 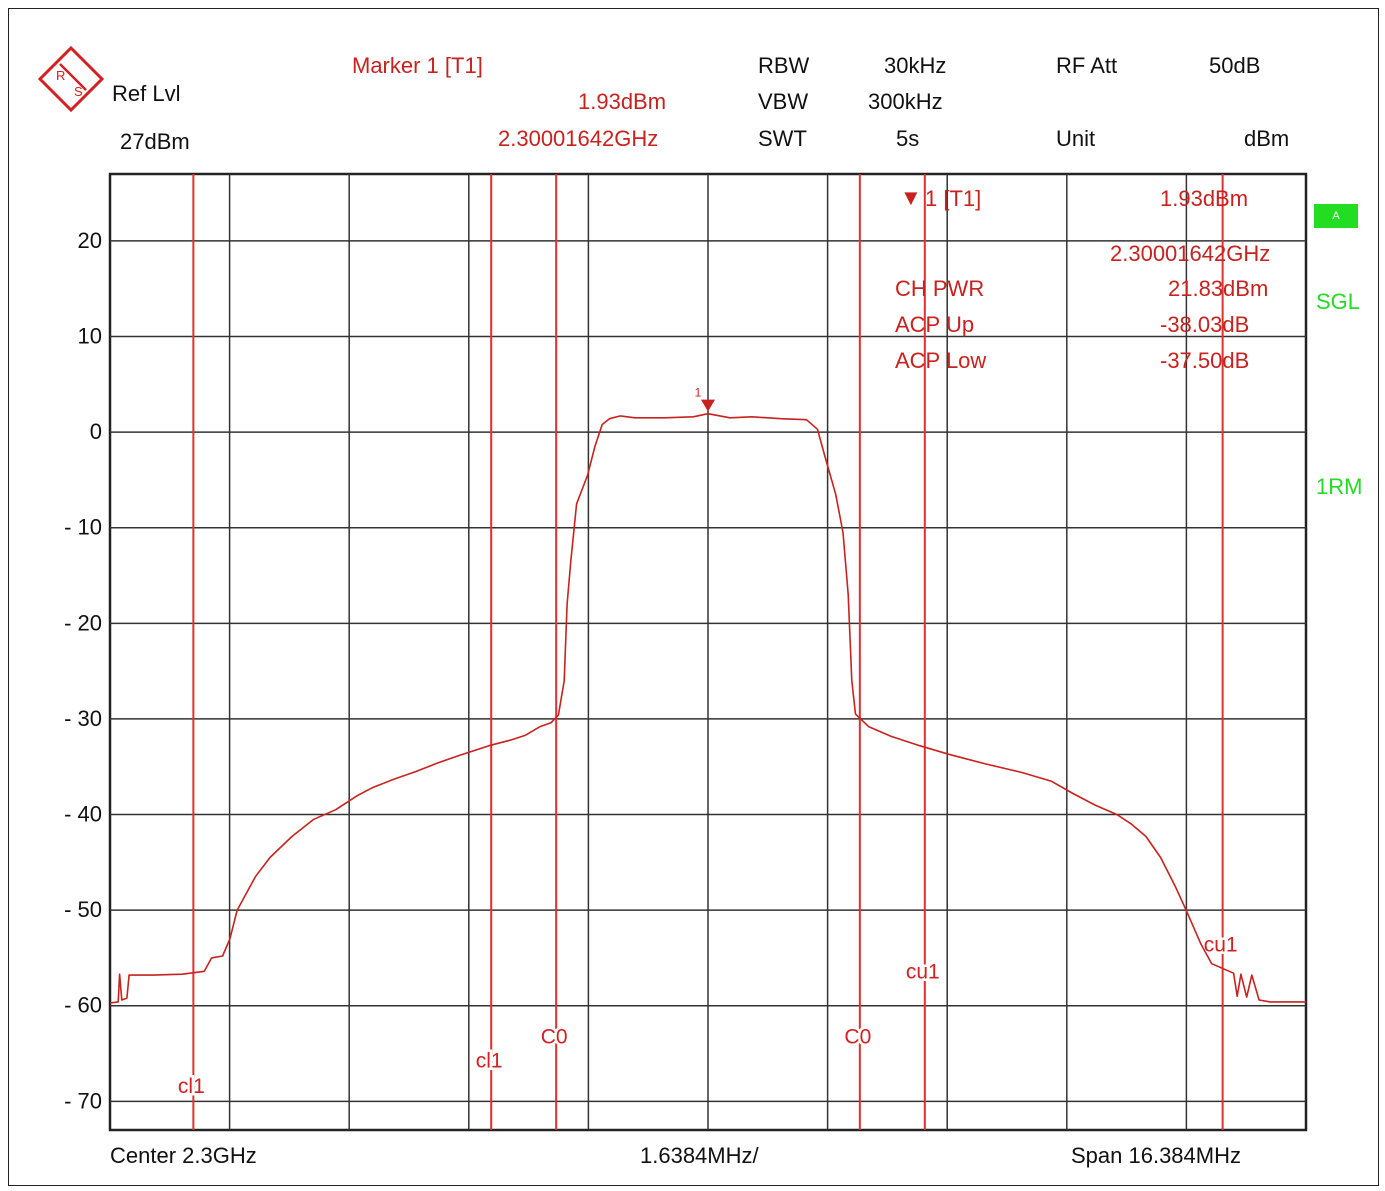 What do you see at coordinates (783, 101) in the screenshot?
I see `vbw-label: VBW` at bounding box center [783, 101].